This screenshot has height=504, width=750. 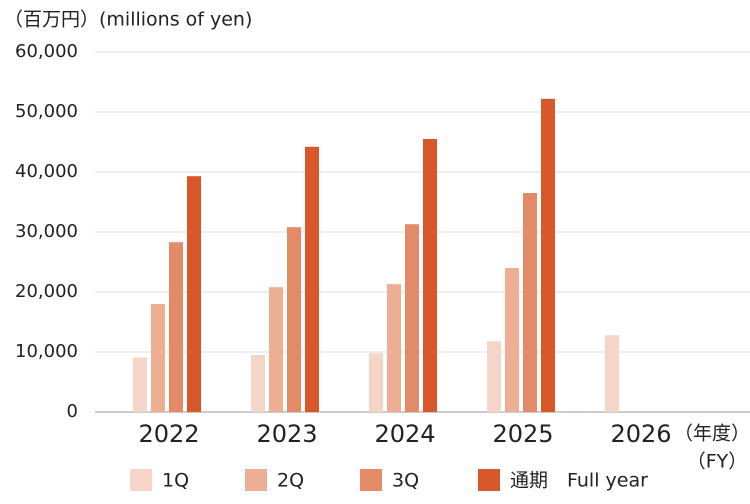 What do you see at coordinates (72, 411) in the screenshot?
I see `y-tick-label: 0` at bounding box center [72, 411].